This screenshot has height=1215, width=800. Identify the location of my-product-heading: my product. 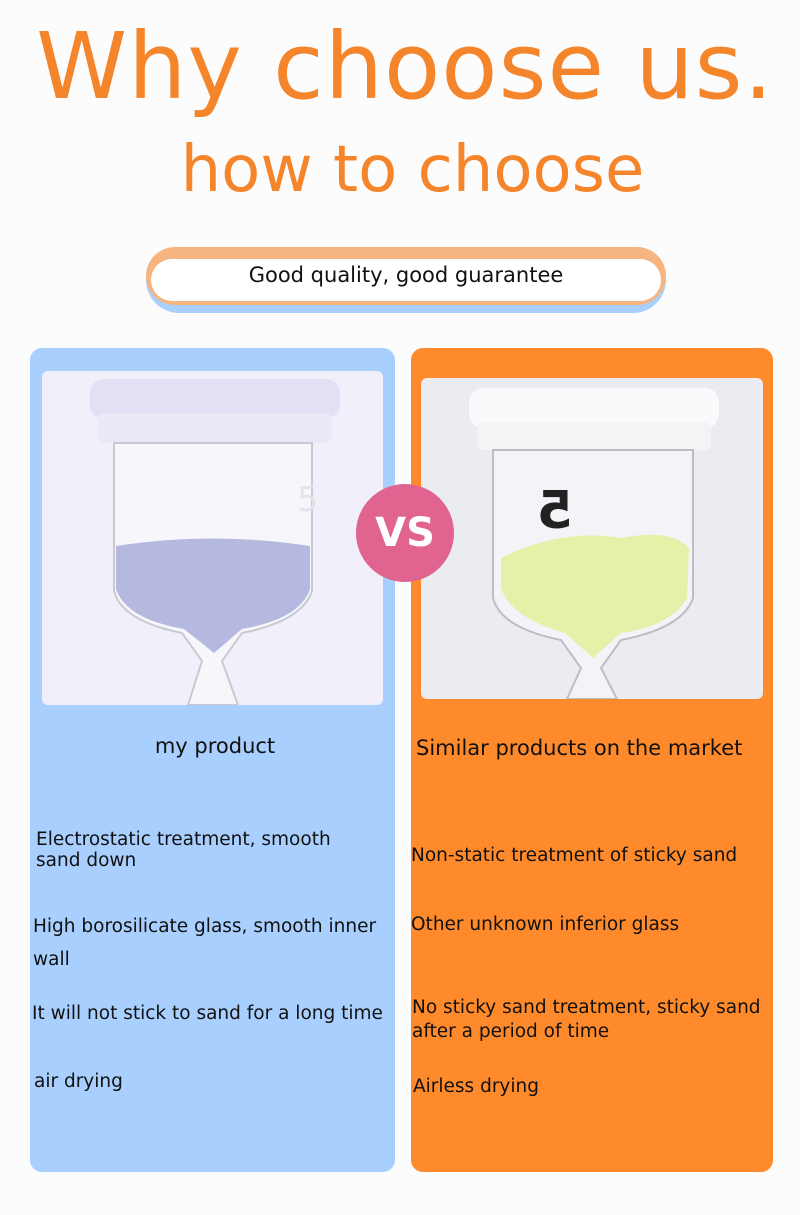
(215, 746).